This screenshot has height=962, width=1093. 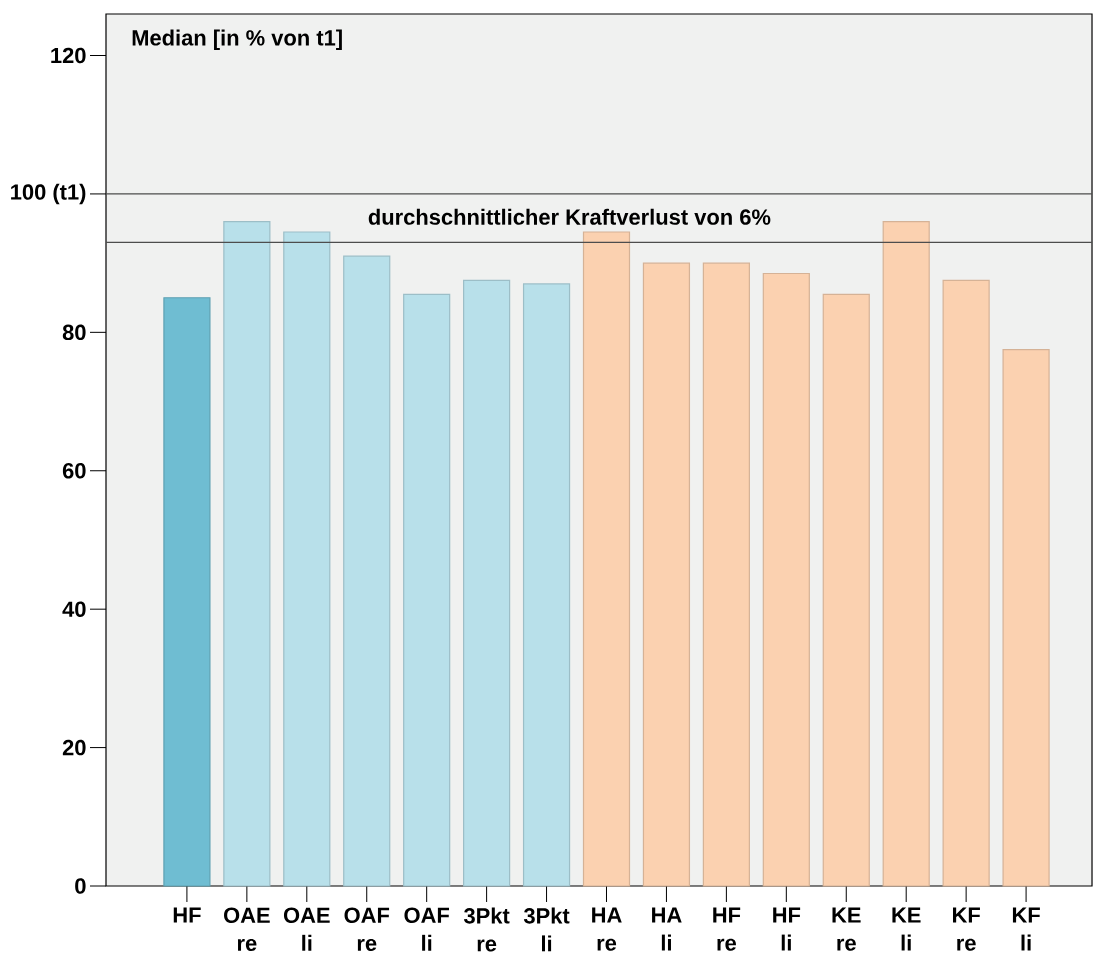 What do you see at coordinates (787, 929) in the screenshot?
I see `x-tick-label: HF li` at bounding box center [787, 929].